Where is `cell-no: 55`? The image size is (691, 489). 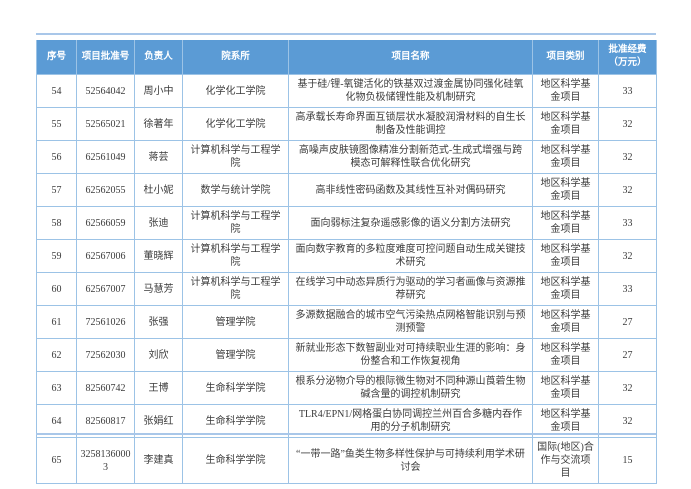
cell-no: 55 is located at coordinates (56, 124).